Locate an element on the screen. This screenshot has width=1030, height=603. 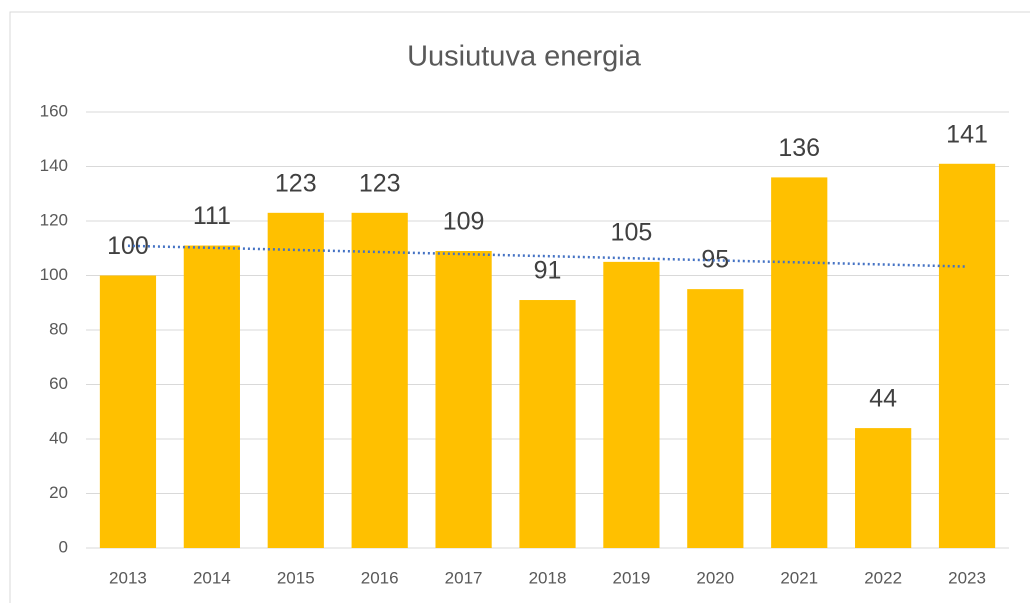
y-tick-label: 100 is located at coordinates (54, 274).